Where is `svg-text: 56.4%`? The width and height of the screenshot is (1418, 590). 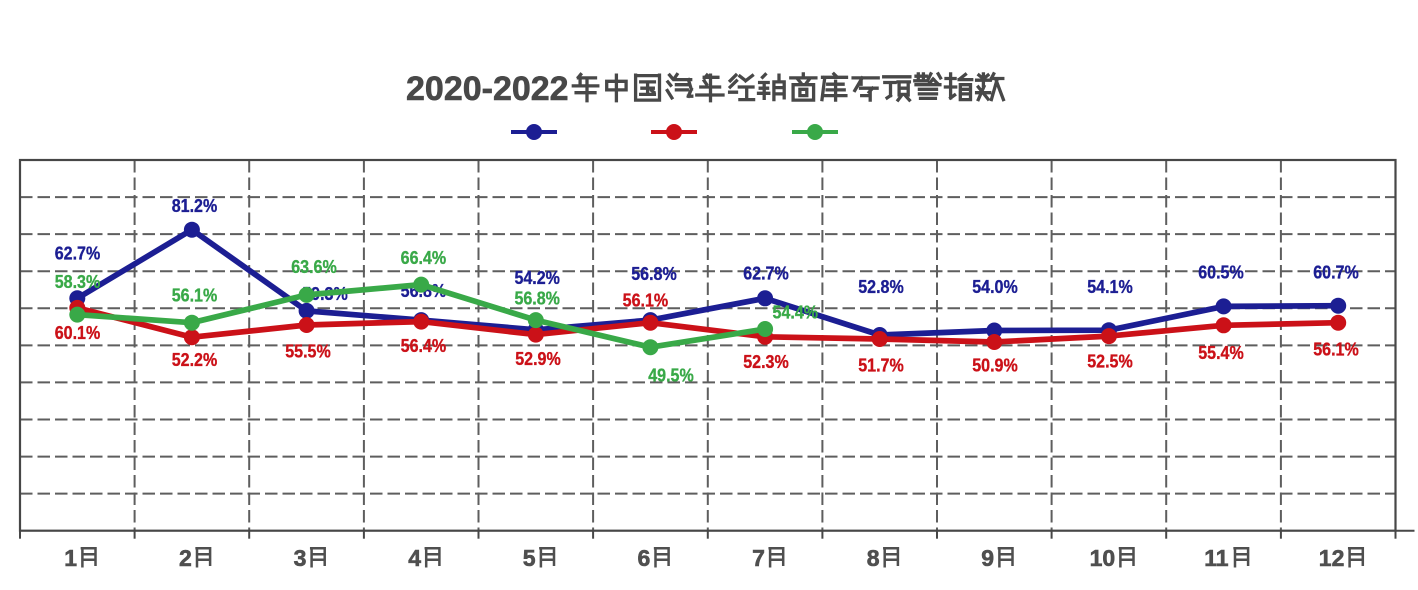
svg-text: 56.4% is located at coordinates (424, 345).